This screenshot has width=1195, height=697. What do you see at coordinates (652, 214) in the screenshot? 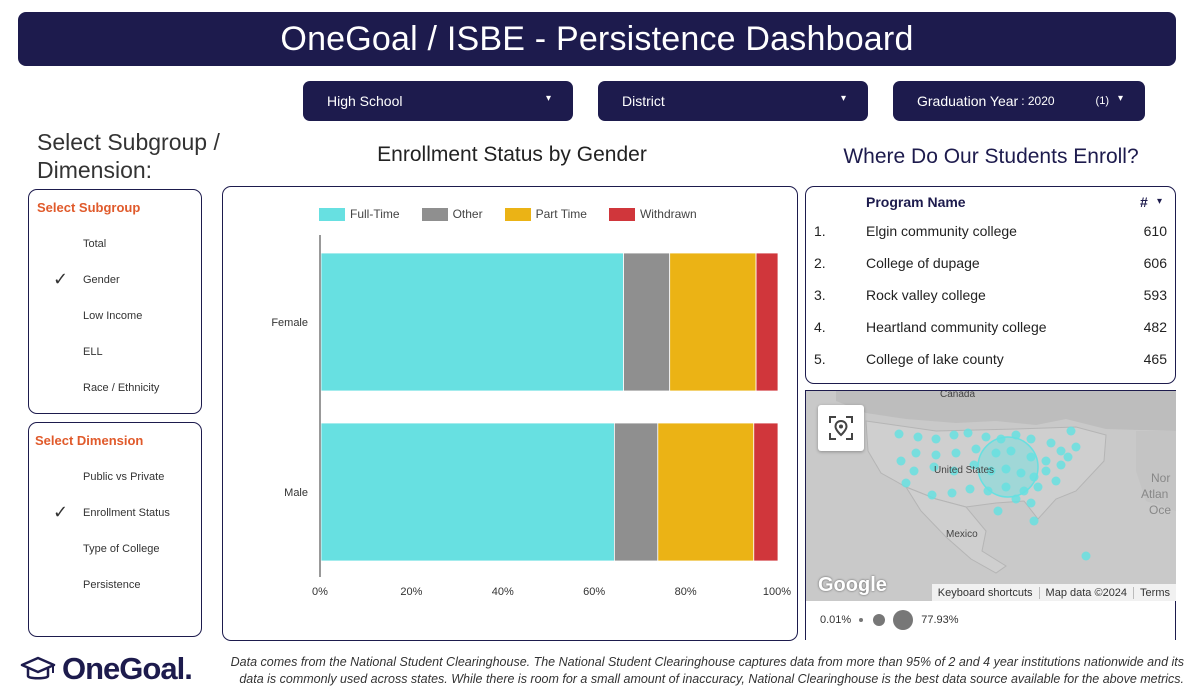
I see `legend-item-withdrawn: Withdrawn` at bounding box center [652, 214].